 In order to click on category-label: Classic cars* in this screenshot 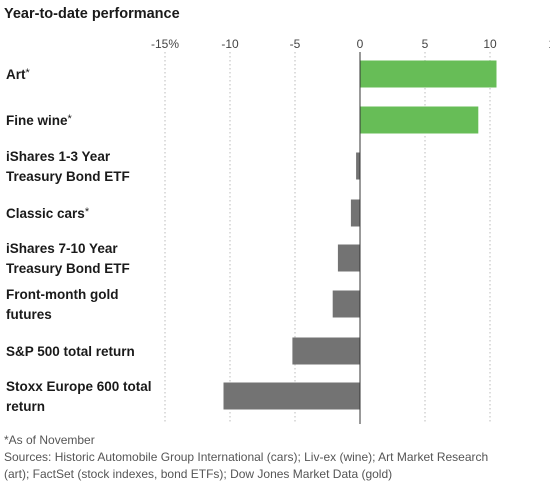, I will do `click(48, 213)`.